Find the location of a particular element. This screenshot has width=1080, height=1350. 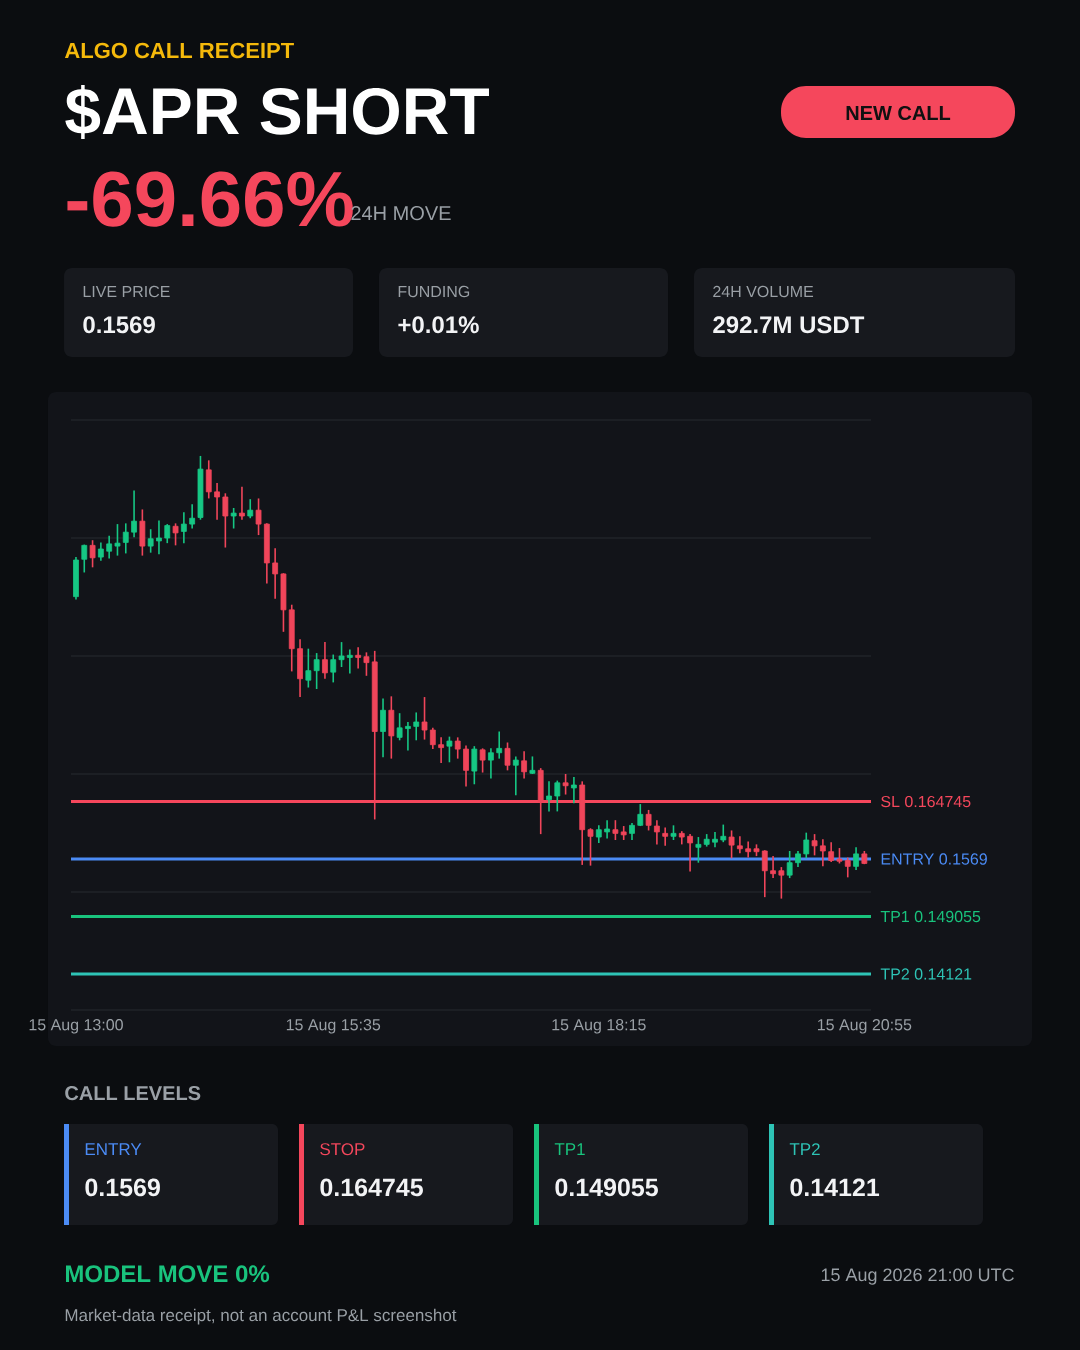

ref-line-label: SL 0.164745 is located at coordinates (926, 801).